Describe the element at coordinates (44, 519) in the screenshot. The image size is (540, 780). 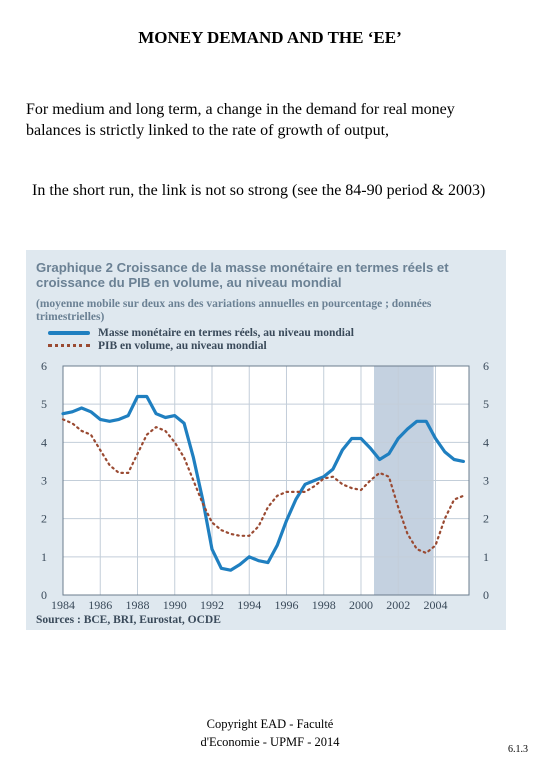
I see `y-tick-label-left: 2` at that location.